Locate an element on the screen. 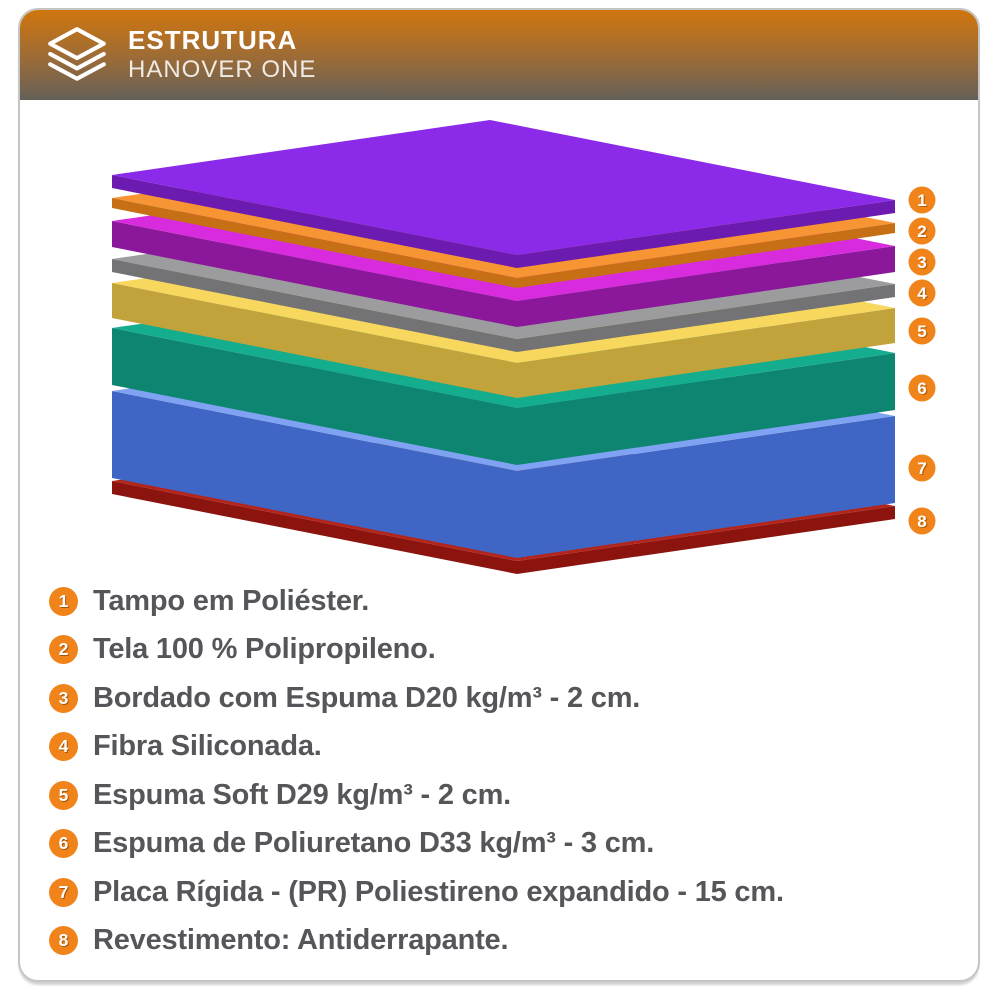 The height and width of the screenshot is (1000, 1000). list-item: 1 Tampo em Poliéster. is located at coordinates (416, 601).